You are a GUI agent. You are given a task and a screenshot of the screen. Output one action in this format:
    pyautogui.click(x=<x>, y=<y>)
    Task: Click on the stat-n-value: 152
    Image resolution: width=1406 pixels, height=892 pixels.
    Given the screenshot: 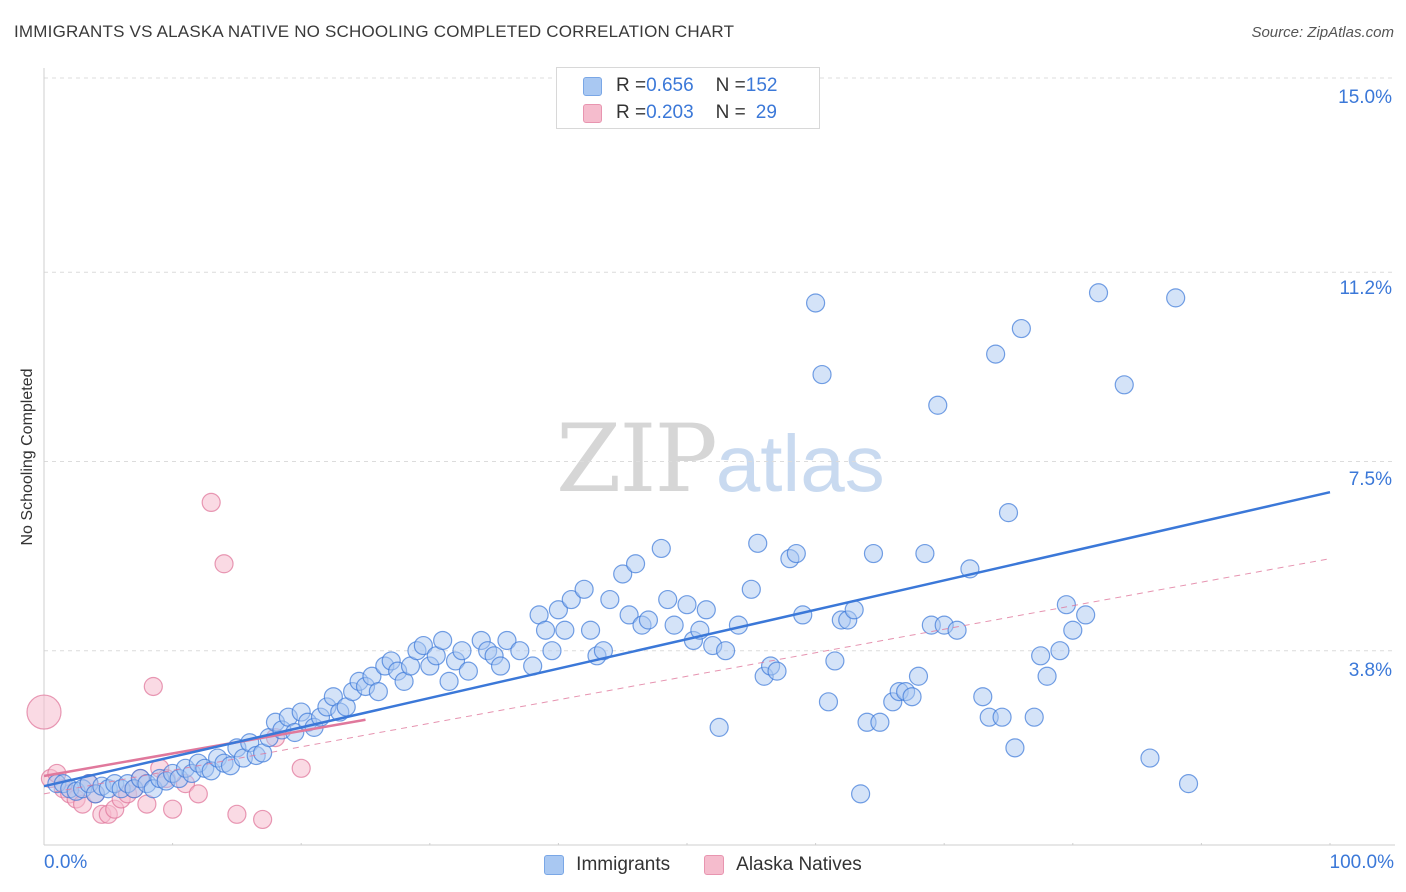 What is the action you would take?
    pyautogui.click(x=761, y=85)
    